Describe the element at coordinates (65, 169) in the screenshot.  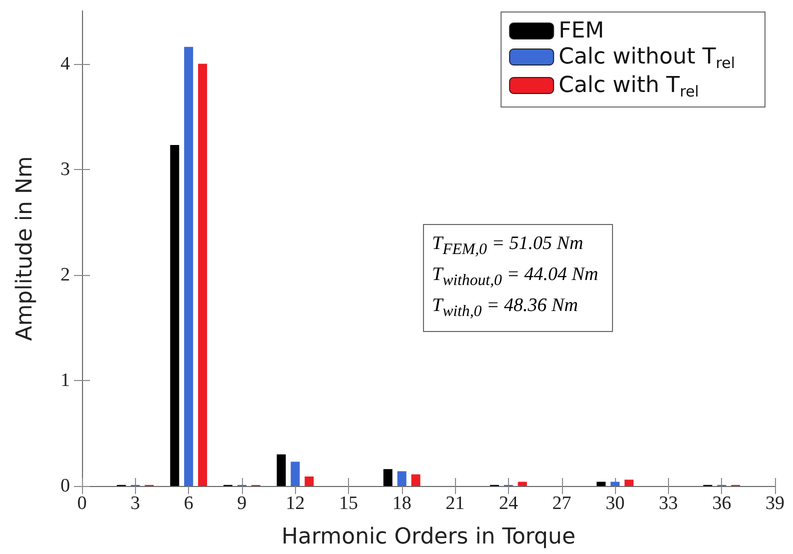
I see `y-tick-label: 3` at that location.